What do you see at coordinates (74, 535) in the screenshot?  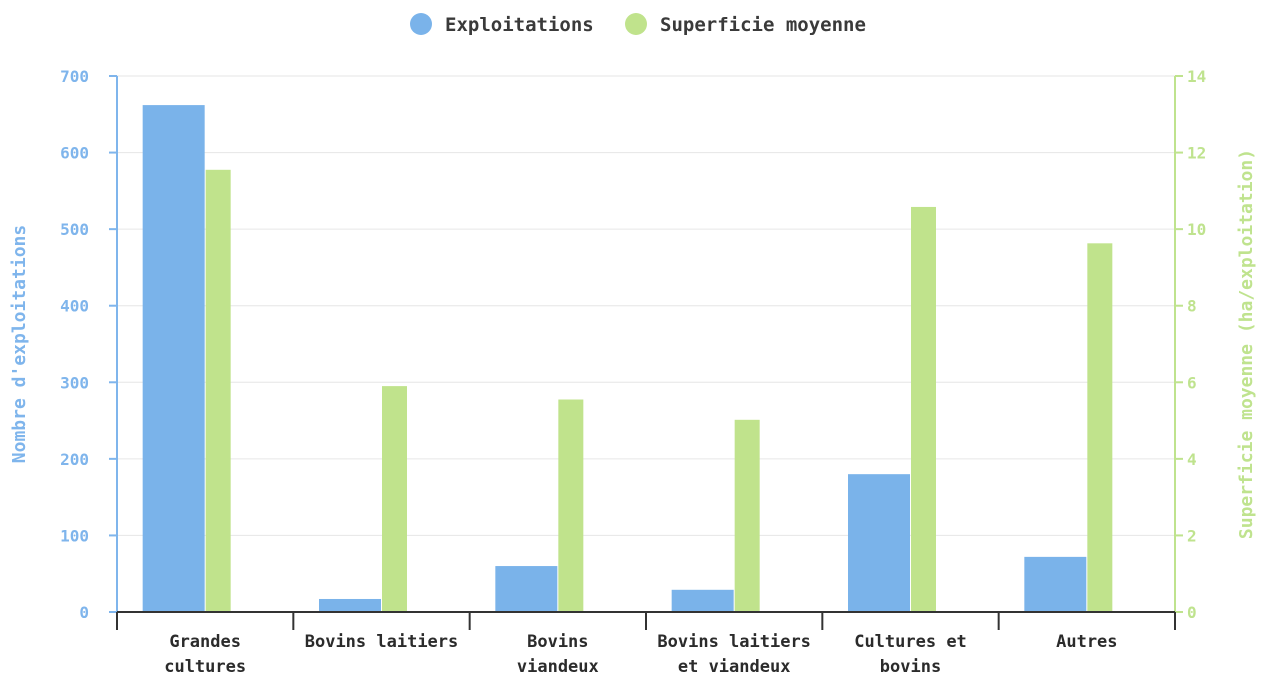 I see `left-axis-tick-label: 100` at bounding box center [74, 535].